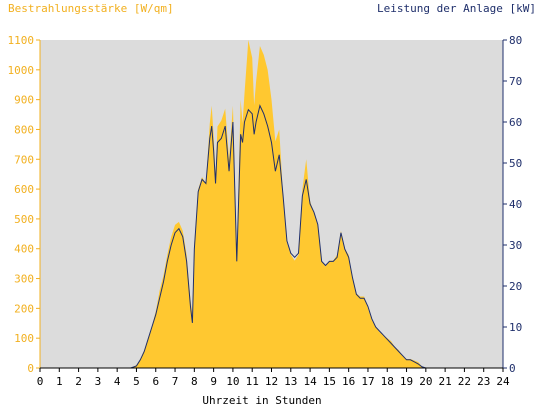 The image size is (544, 413). What do you see at coordinates (24, 159) in the screenshot?
I see `left-tick-label: 700` at bounding box center [24, 159].